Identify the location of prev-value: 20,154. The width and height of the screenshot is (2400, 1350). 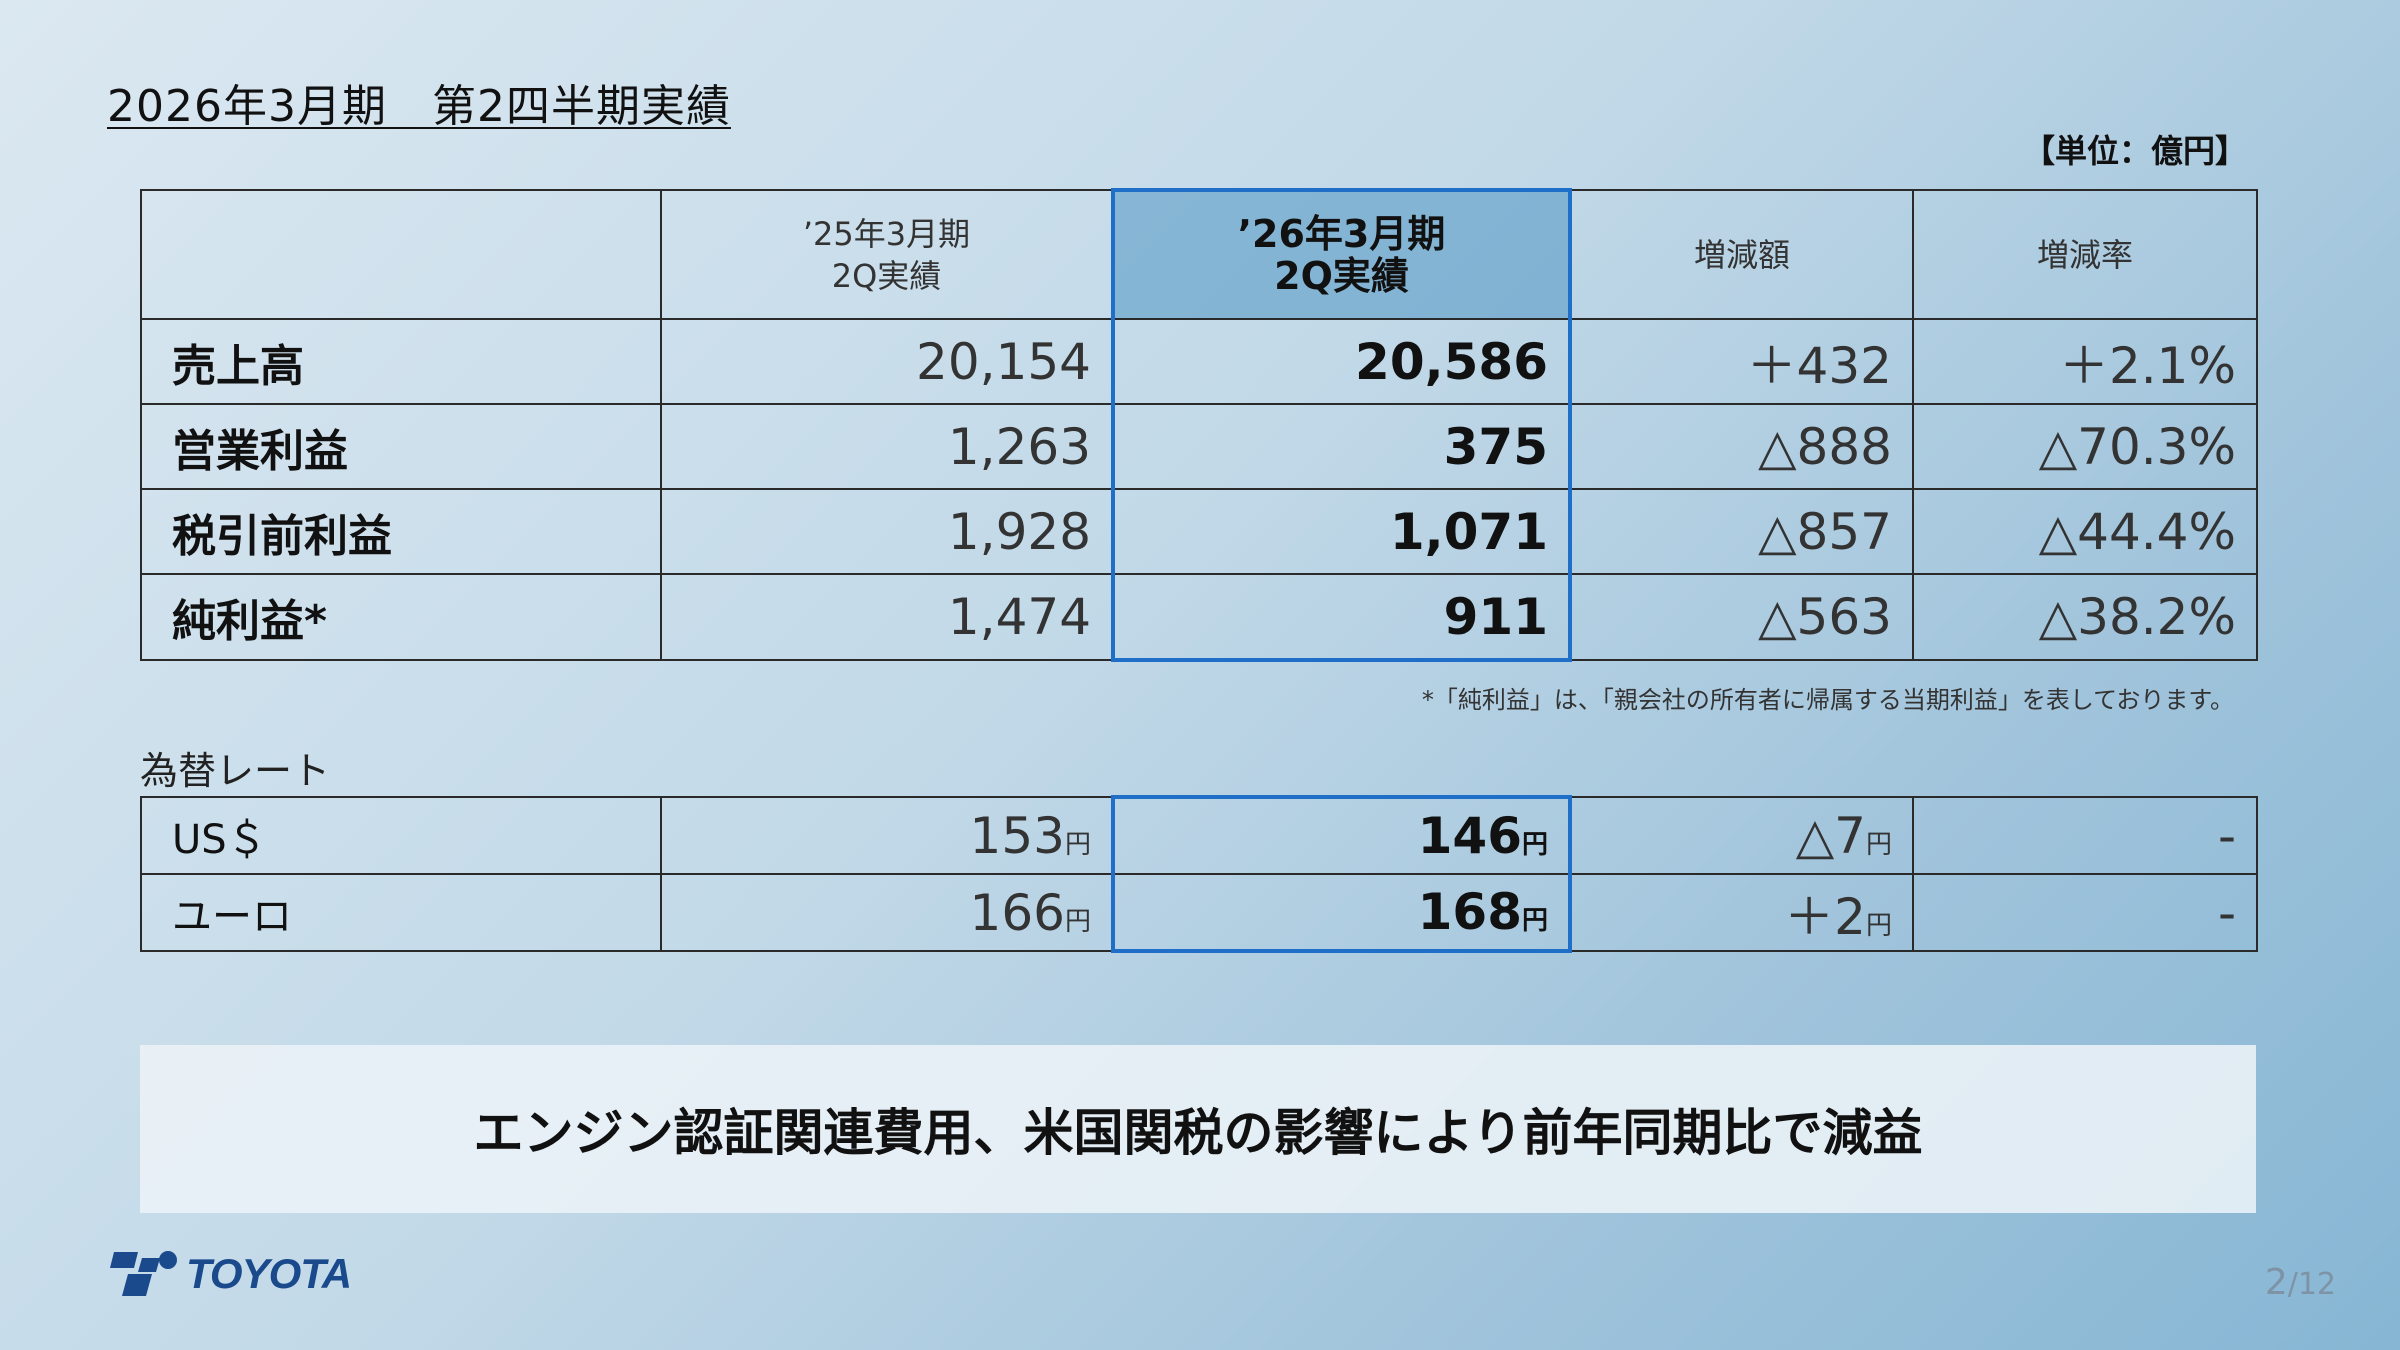
(887, 361).